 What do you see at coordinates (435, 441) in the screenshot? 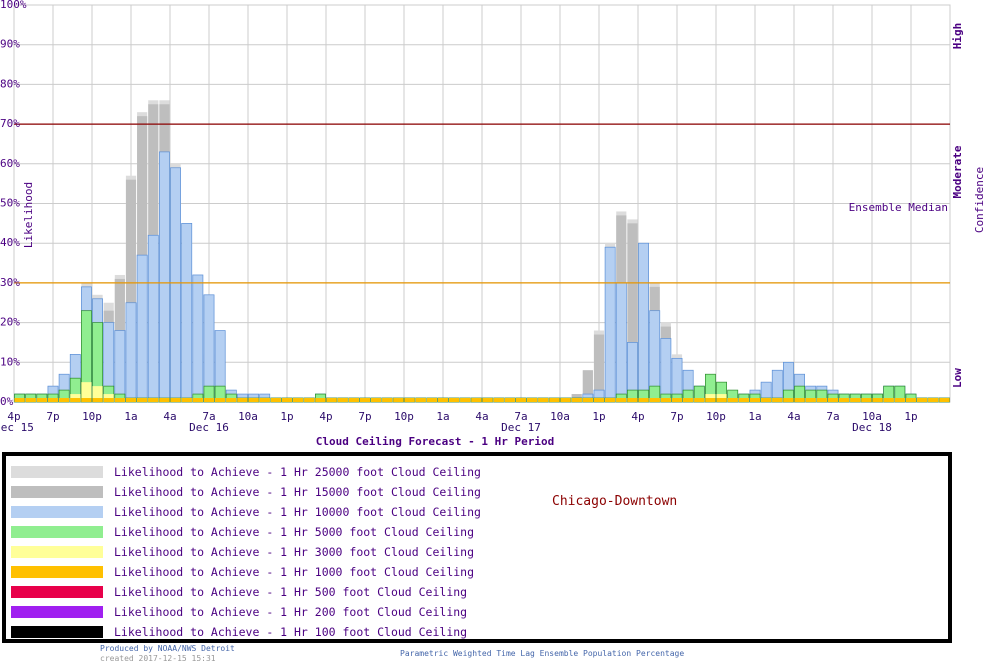
I see `chart-title: Cloud Ceiling Forecast - 1 Hr Period` at bounding box center [435, 441].